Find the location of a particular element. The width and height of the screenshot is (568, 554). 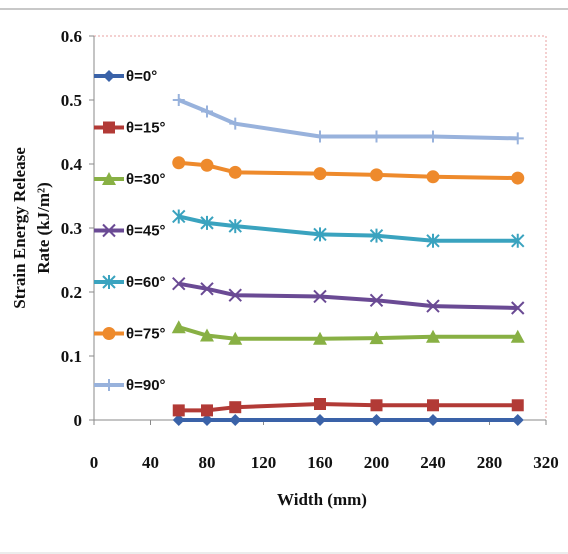

legend-item-1: θ=15° is located at coordinates (130, 128).